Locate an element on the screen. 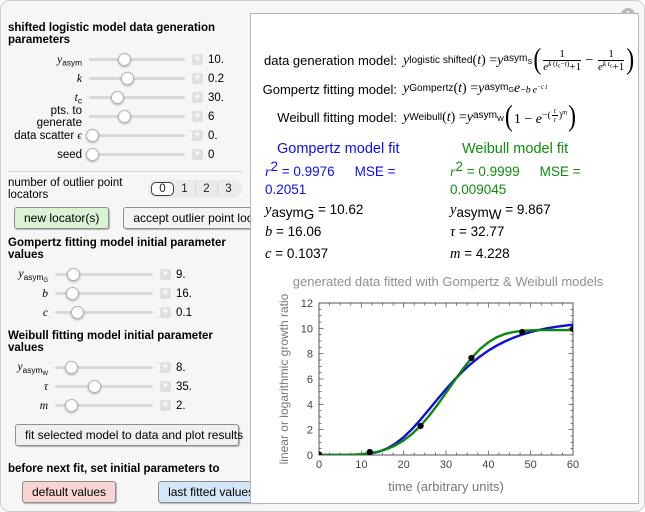 The height and width of the screenshot is (512, 645). slider-row: yasymG +9. is located at coordinates (125, 274).